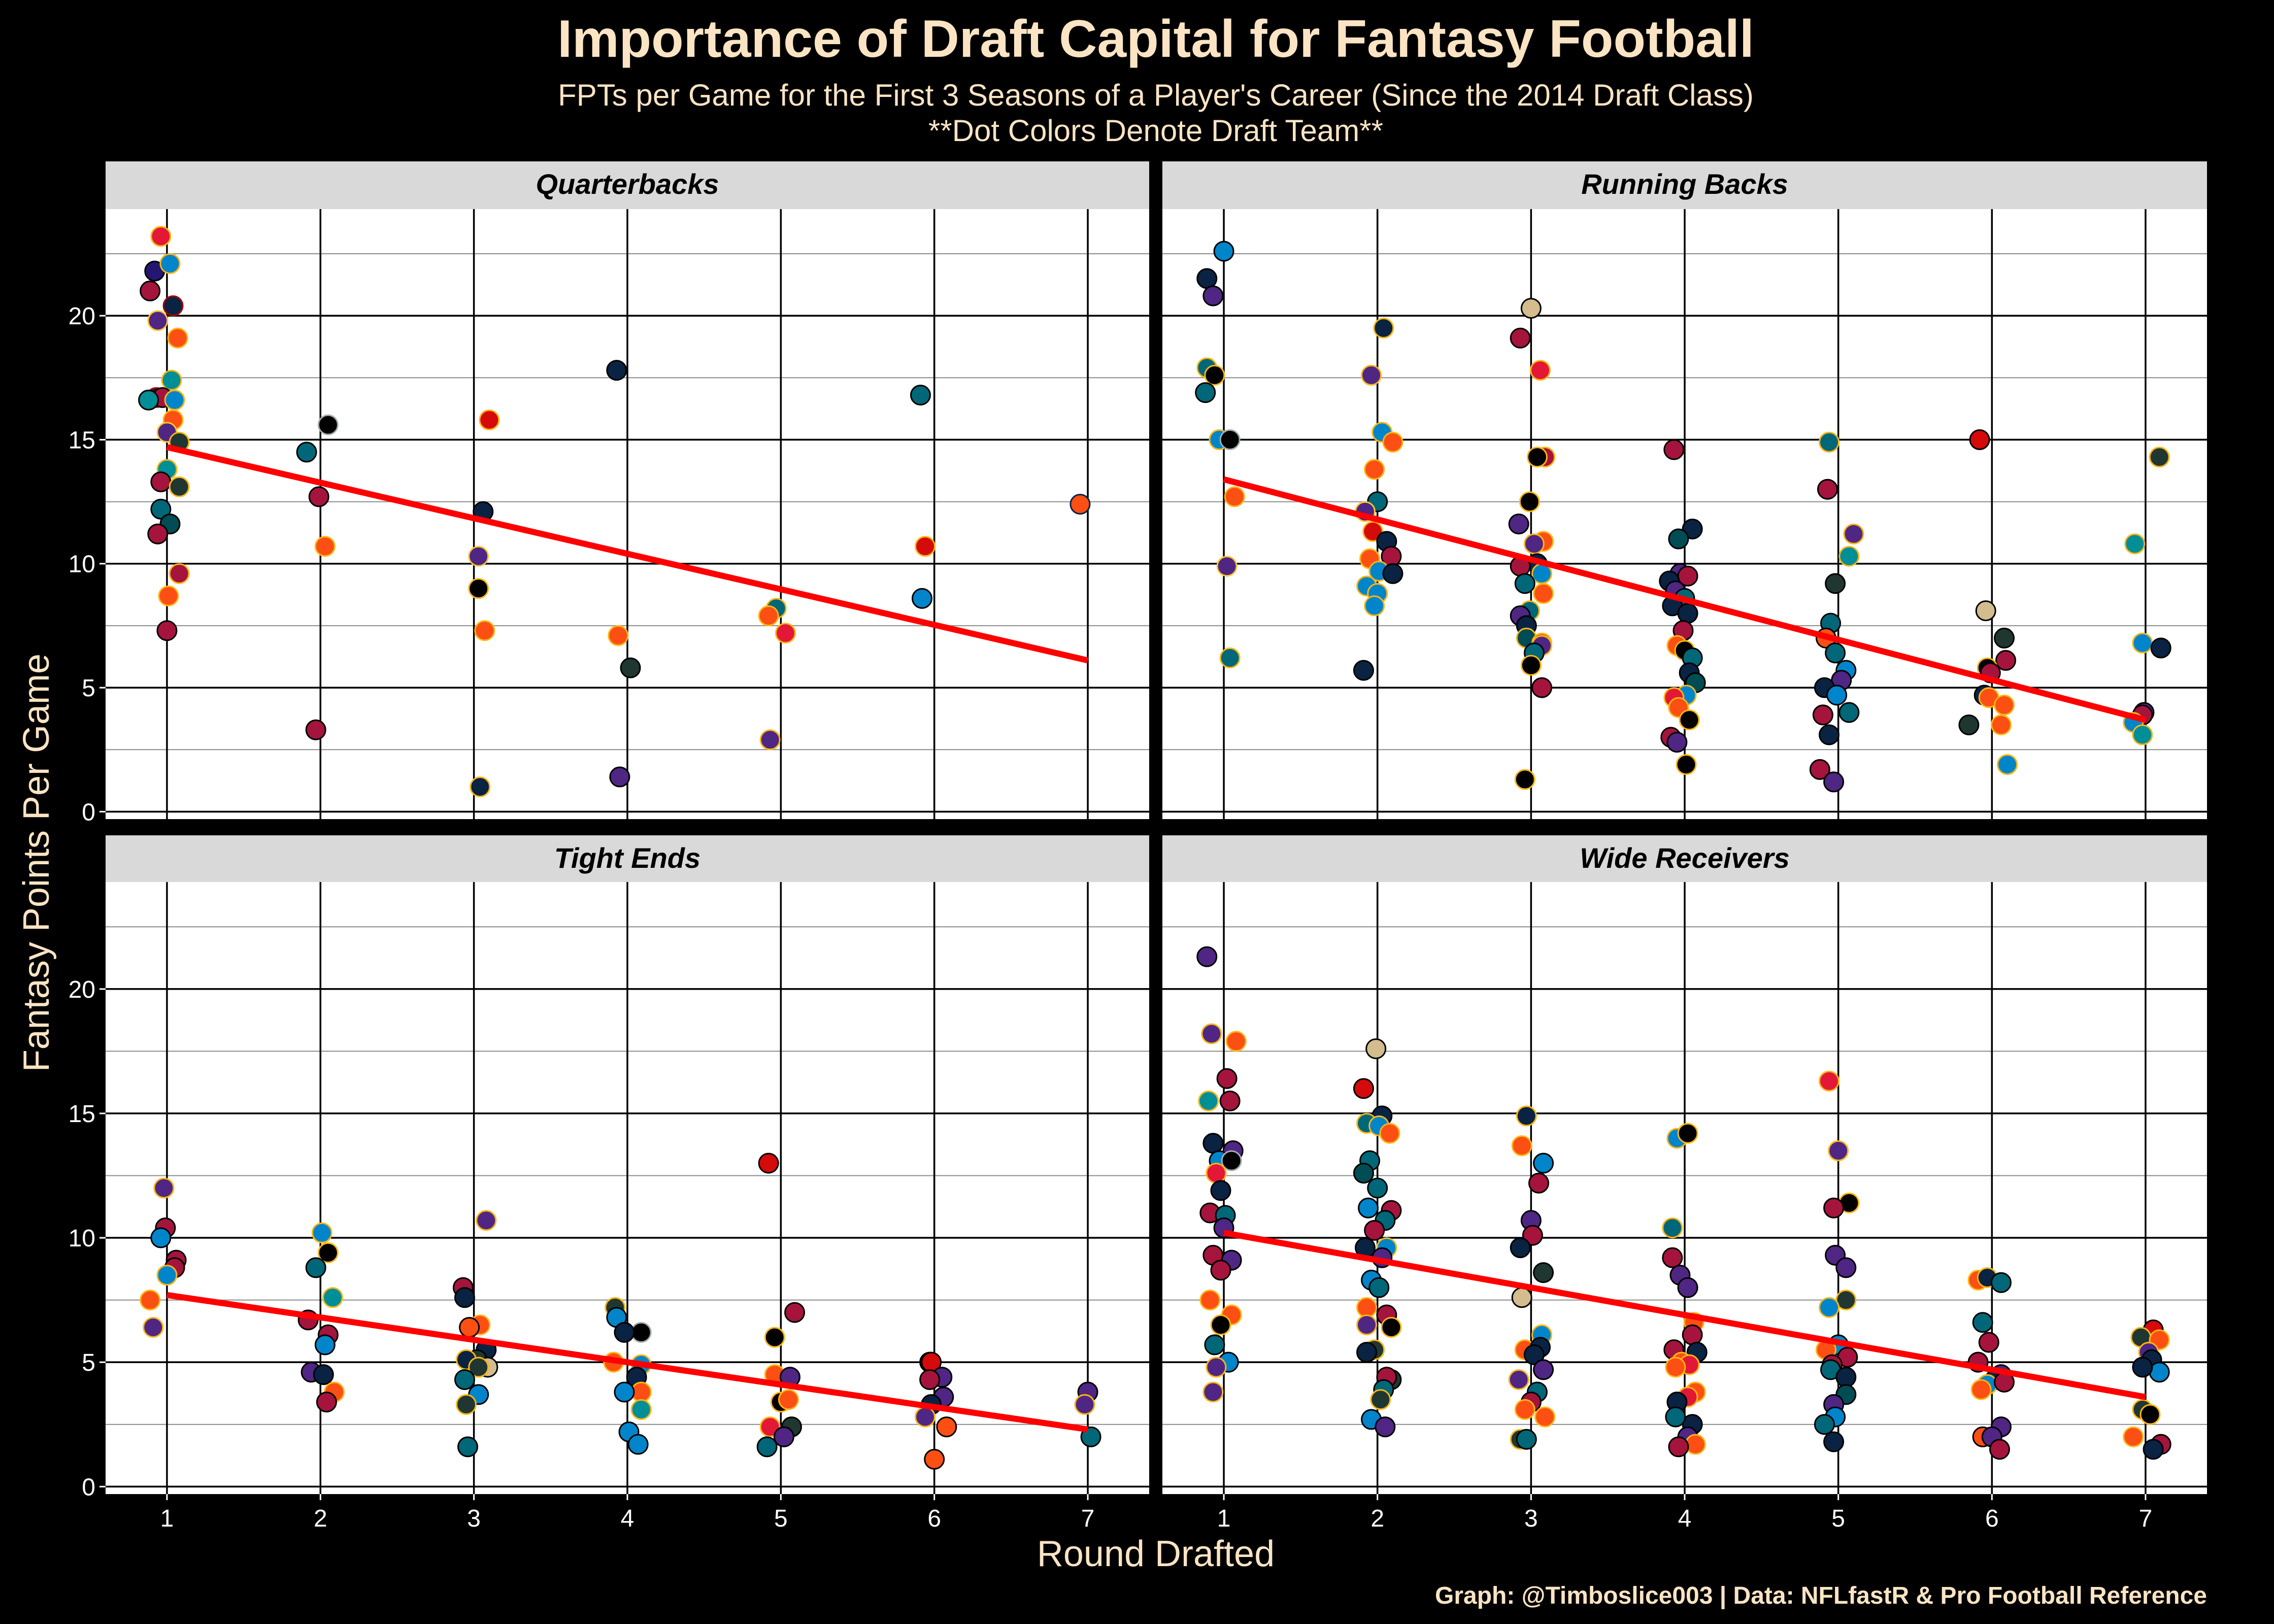 The image size is (2274, 1624). Describe the element at coordinates (474, 1518) in the screenshot. I see `x-tick-label: 3` at that location.